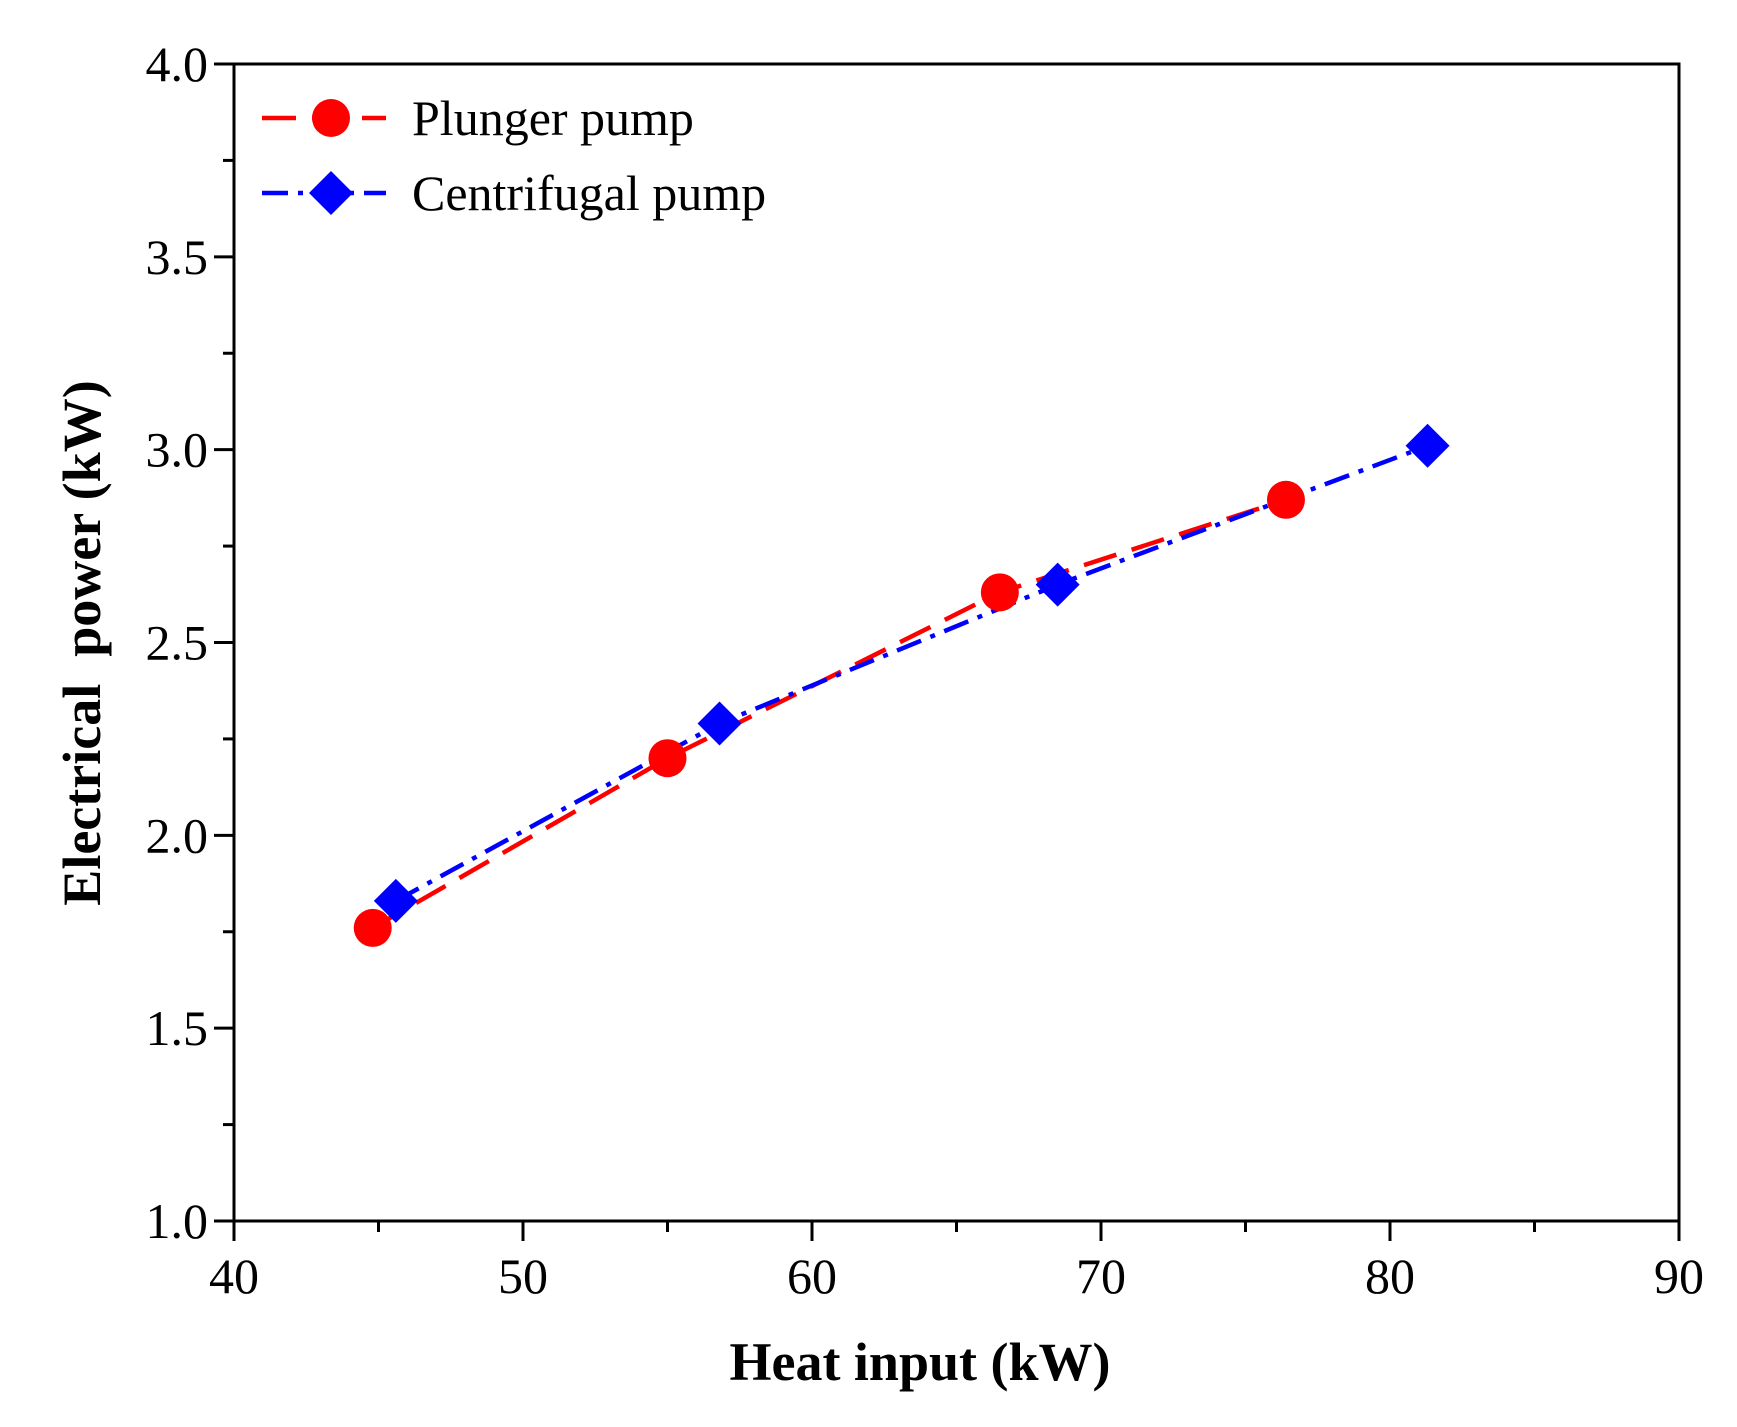 The image size is (1737, 1427). What do you see at coordinates (1390, 1276) in the screenshot?
I see `x-tick-label: 80` at bounding box center [1390, 1276].